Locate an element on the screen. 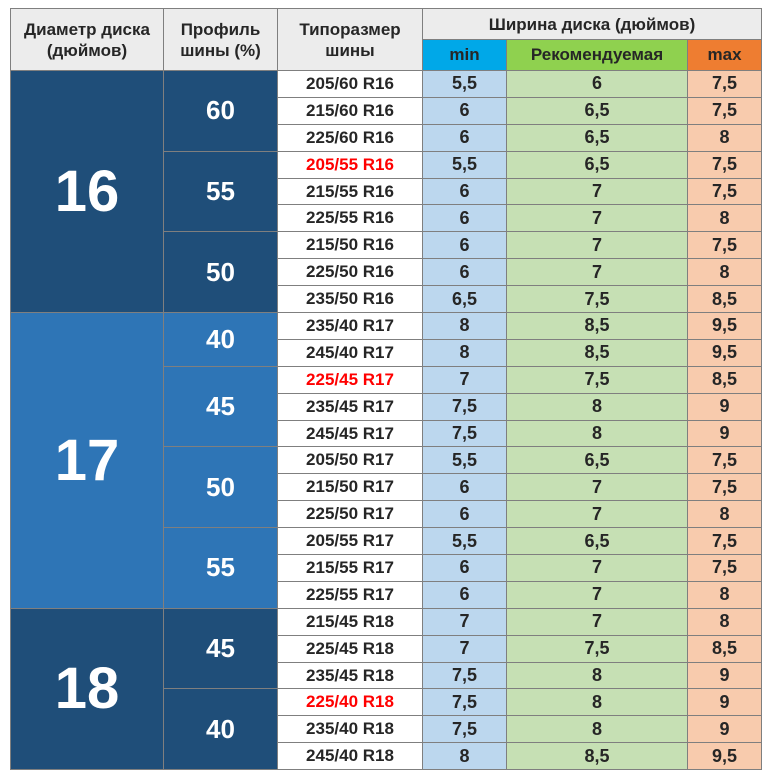 The width and height of the screenshot is (770, 780). tire-size-cell: 245/40 R17 is located at coordinates (350, 352).